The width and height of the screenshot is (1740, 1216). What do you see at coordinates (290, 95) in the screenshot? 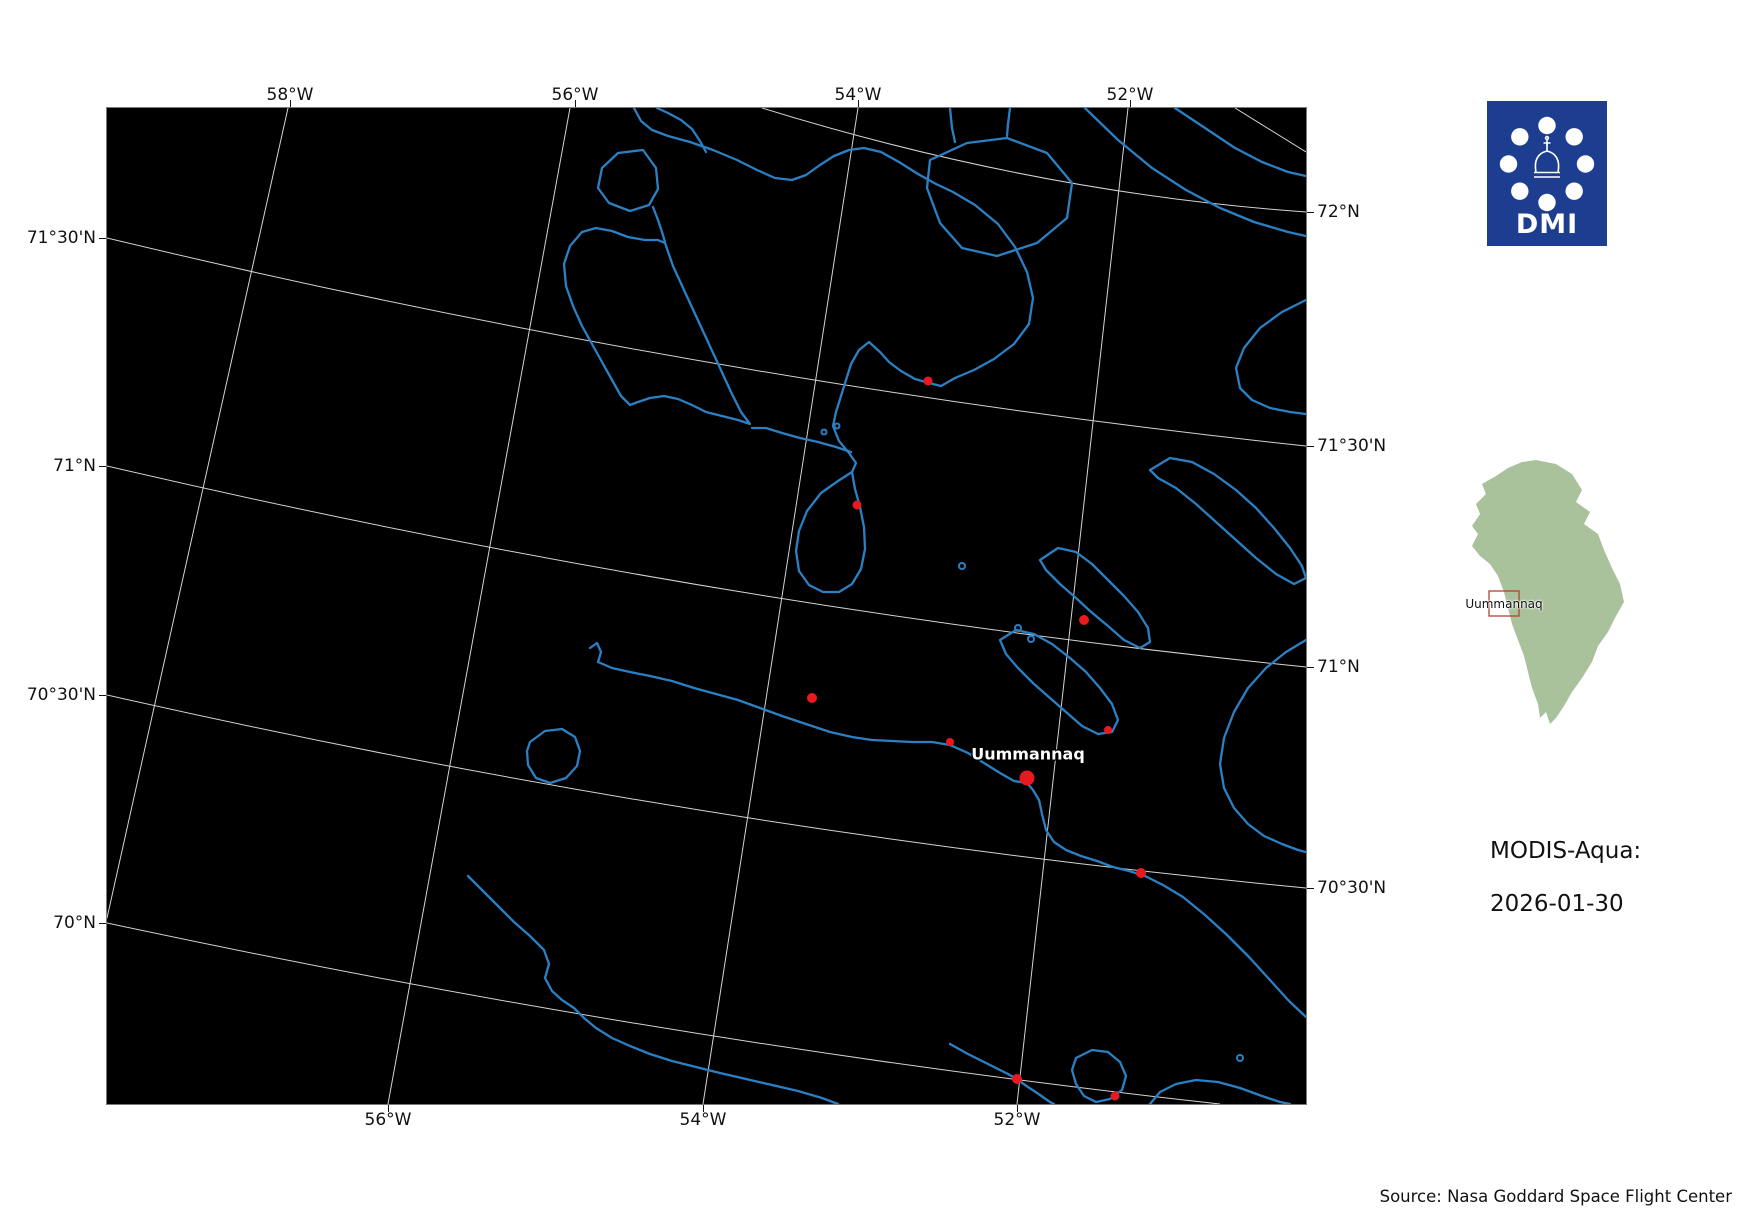
I see `axis-label: 58°W` at bounding box center [290, 95].